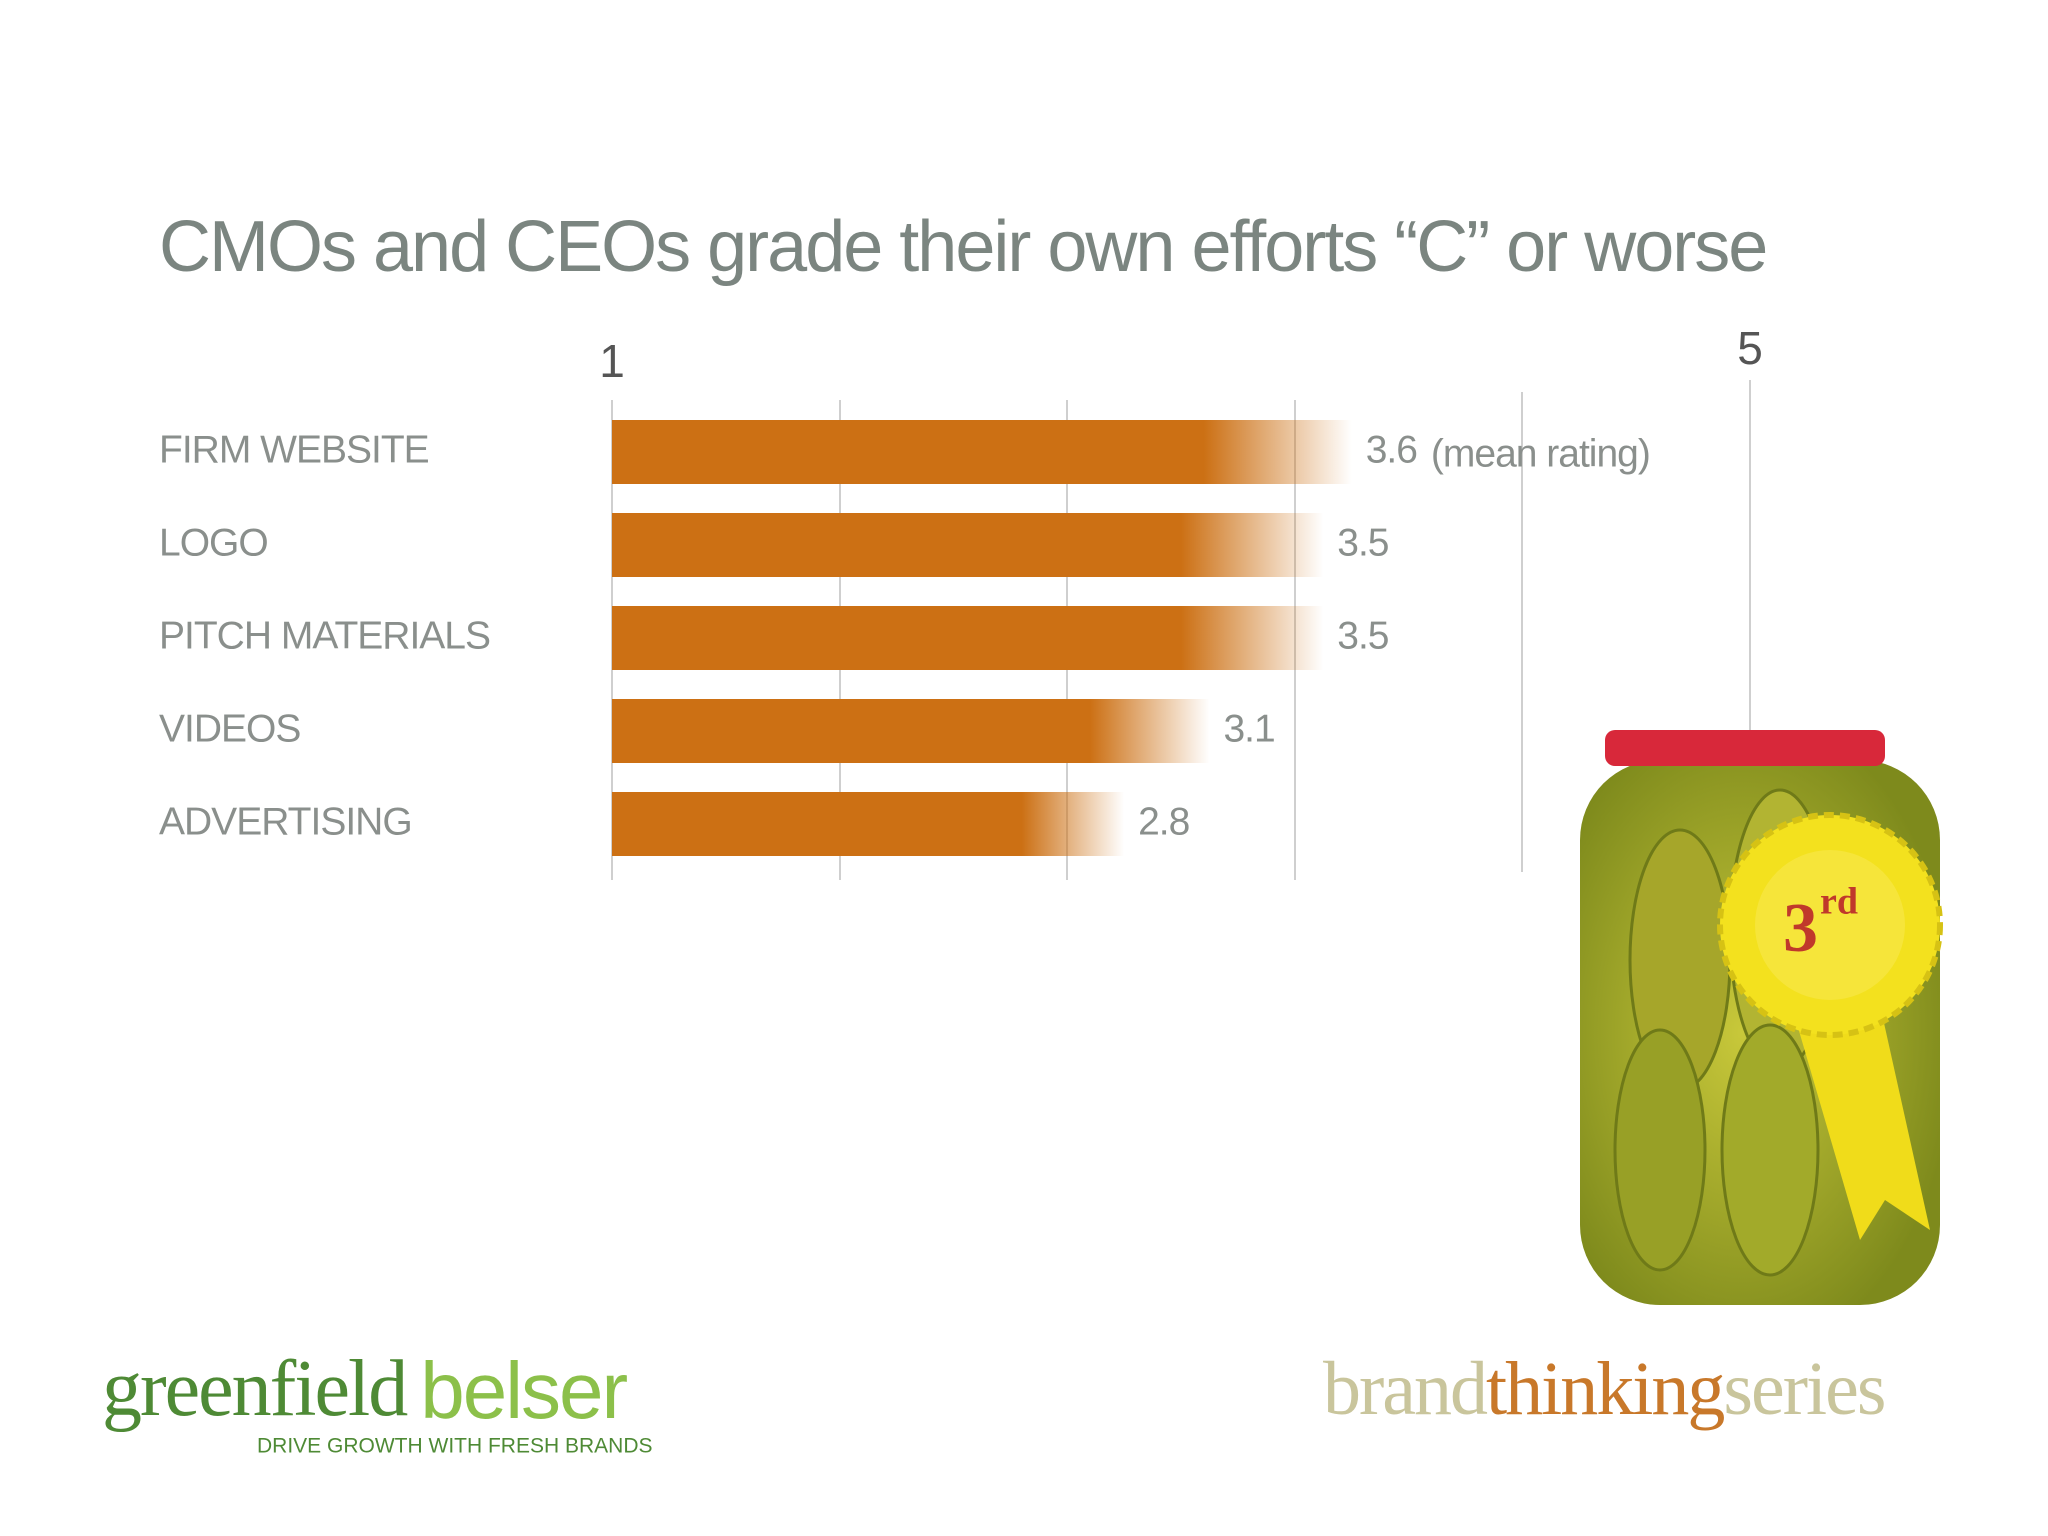 The width and height of the screenshot is (2048, 1536). Describe the element at coordinates (1540, 453) in the screenshot. I see `value-note: (mean rating)` at that location.